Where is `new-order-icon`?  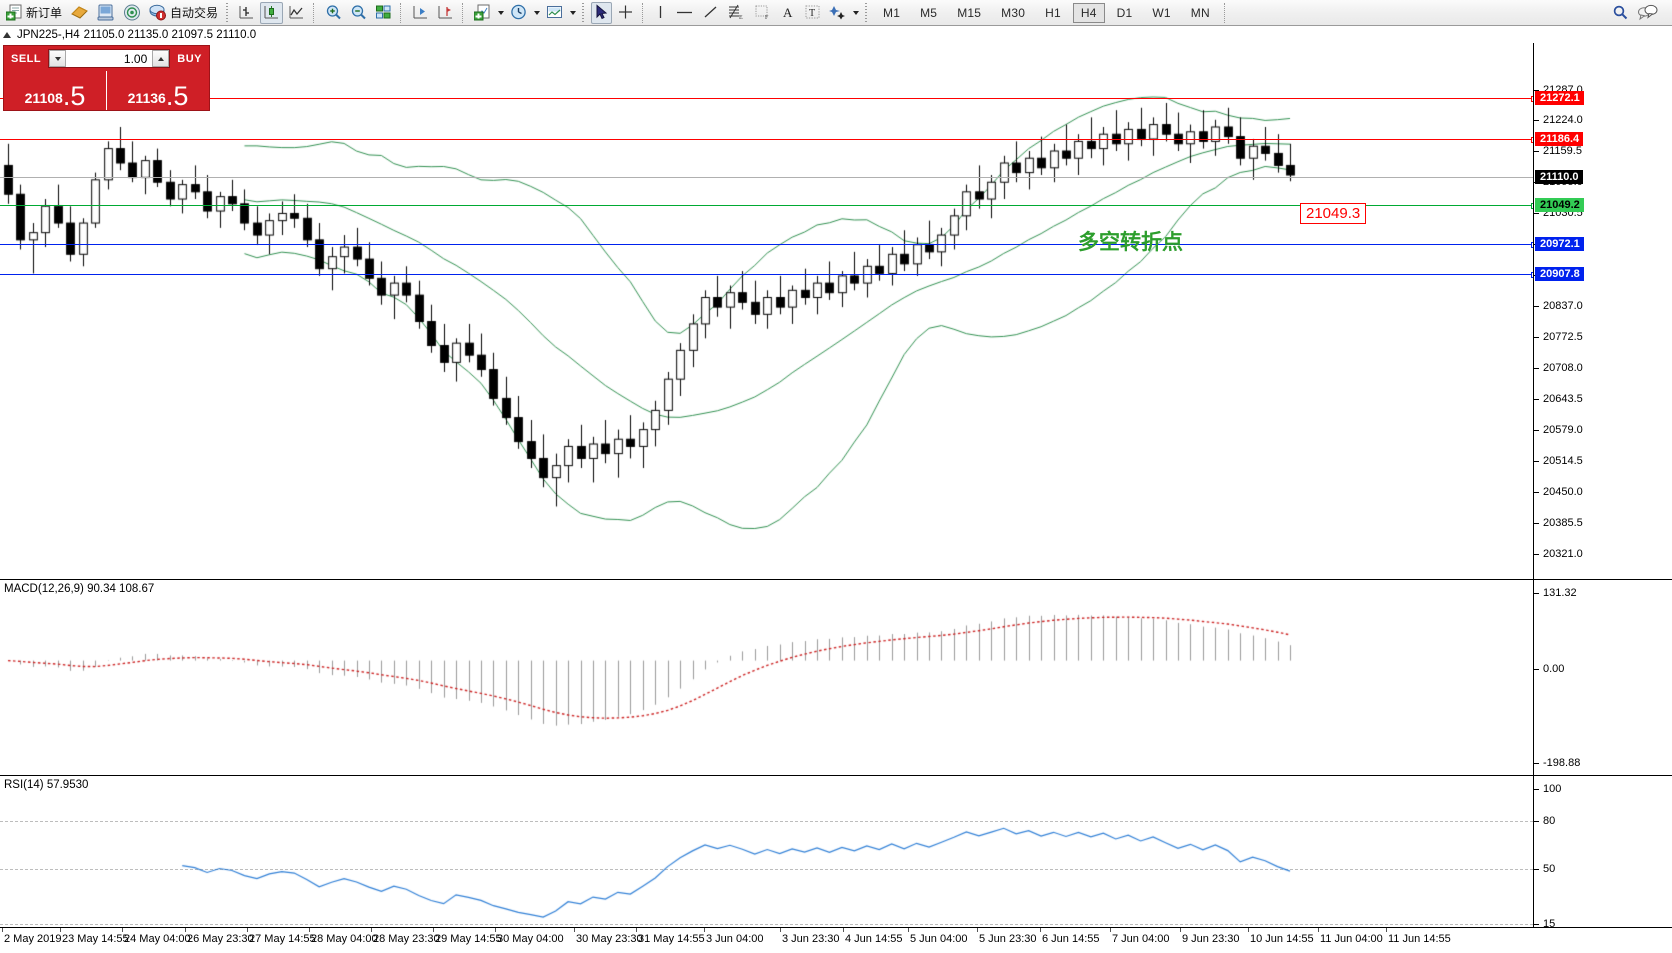 new-order-icon is located at coordinates (14, 12).